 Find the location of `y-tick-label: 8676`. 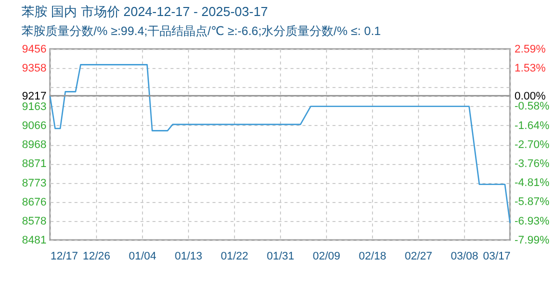

y-tick-label: 8676 is located at coordinates (34, 202).